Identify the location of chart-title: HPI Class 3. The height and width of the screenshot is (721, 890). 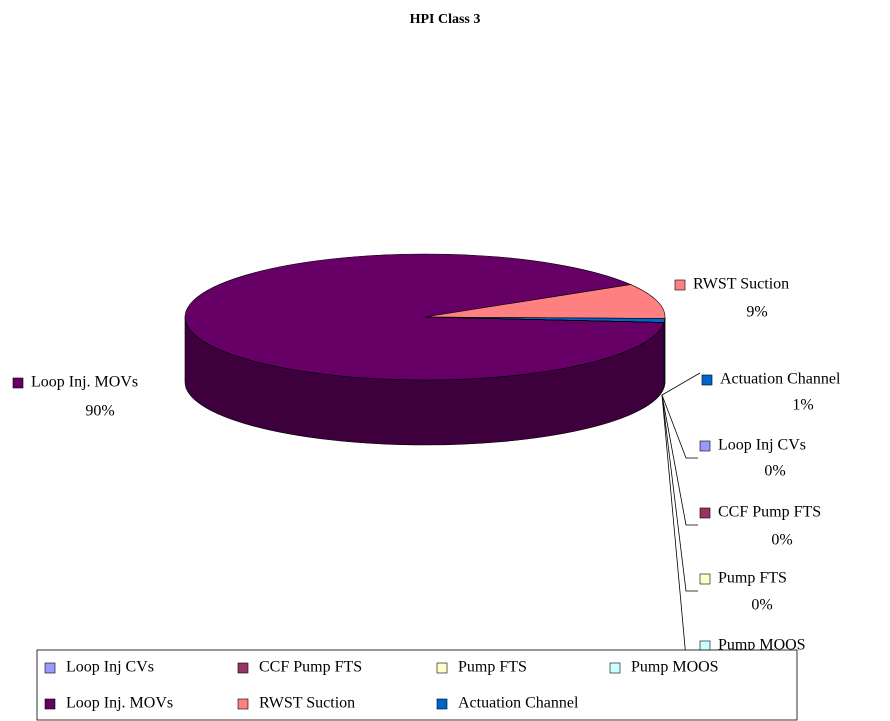
(445, 19).